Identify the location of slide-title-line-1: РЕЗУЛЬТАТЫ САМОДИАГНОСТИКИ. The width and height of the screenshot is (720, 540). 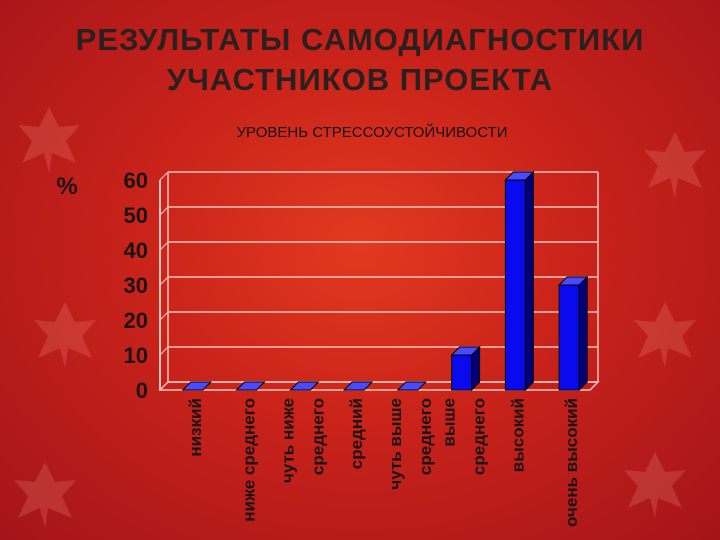
(360, 39).